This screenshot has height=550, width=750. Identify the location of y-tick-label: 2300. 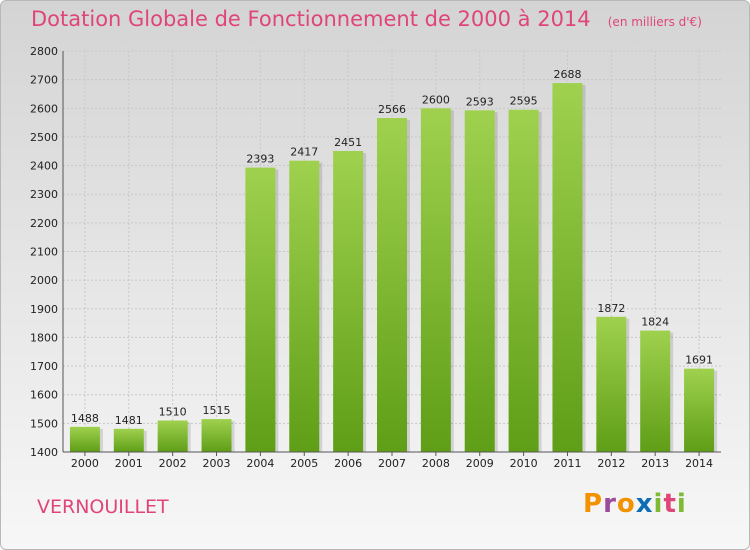
(44, 194).